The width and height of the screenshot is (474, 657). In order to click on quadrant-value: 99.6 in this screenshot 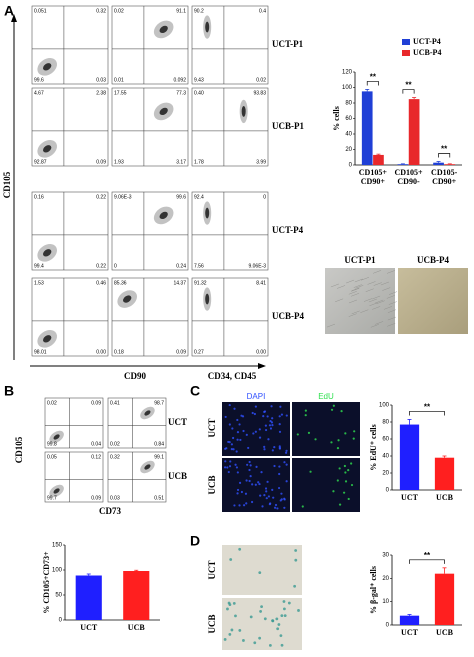, I will do `click(181, 197)`.